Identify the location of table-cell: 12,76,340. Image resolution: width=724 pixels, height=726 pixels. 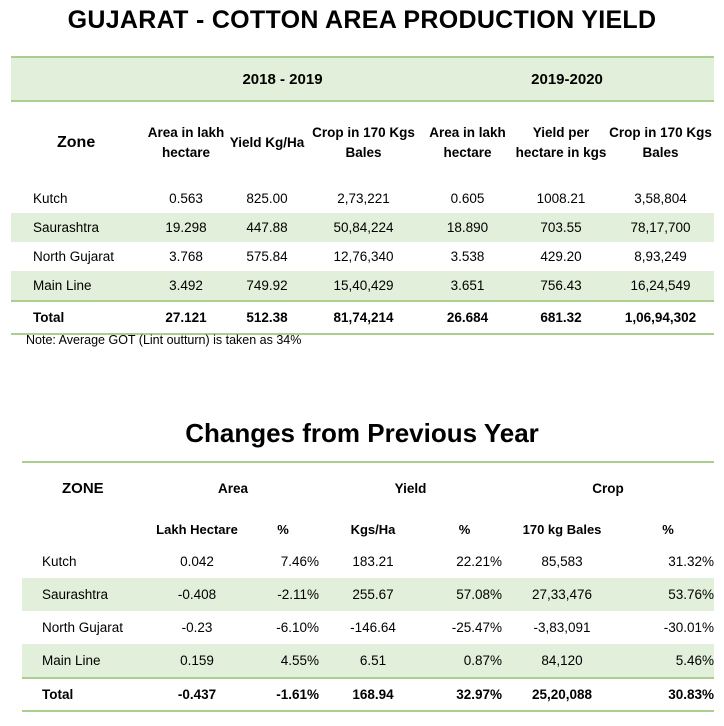
(363, 256).